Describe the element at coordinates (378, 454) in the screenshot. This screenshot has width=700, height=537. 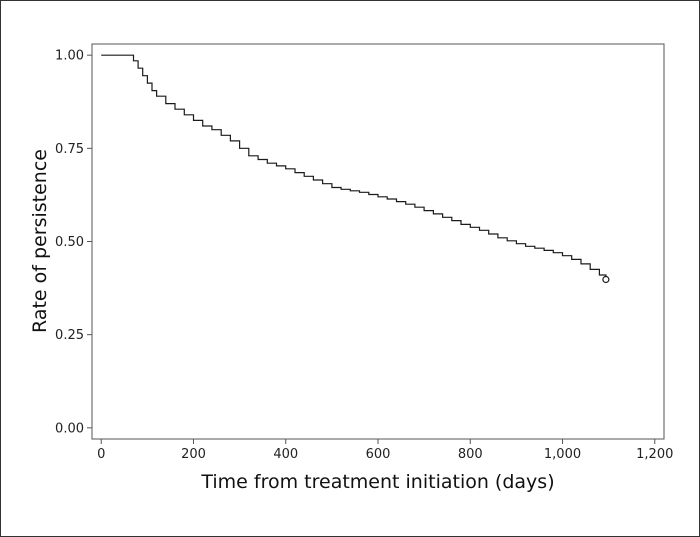
I see `x-tick-label: 600` at that location.